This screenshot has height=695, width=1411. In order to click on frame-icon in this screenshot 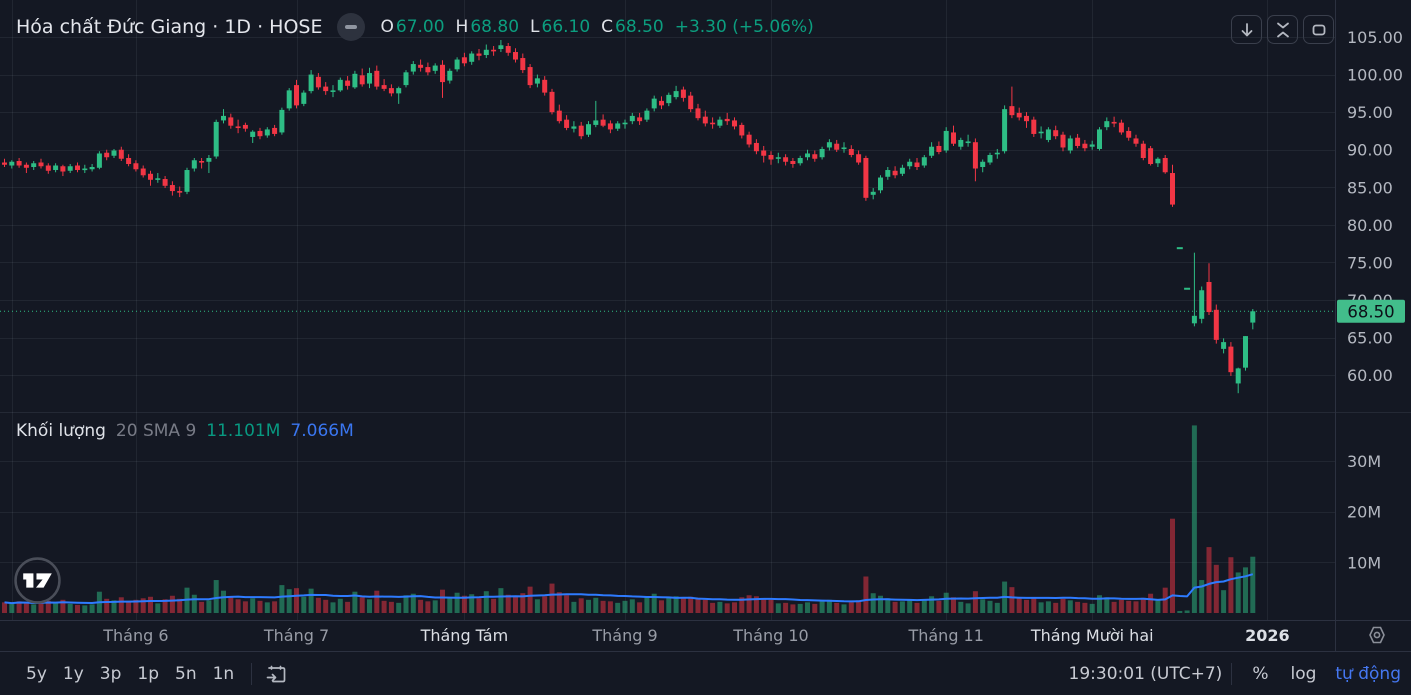, I will do `click(1318, 29)`.